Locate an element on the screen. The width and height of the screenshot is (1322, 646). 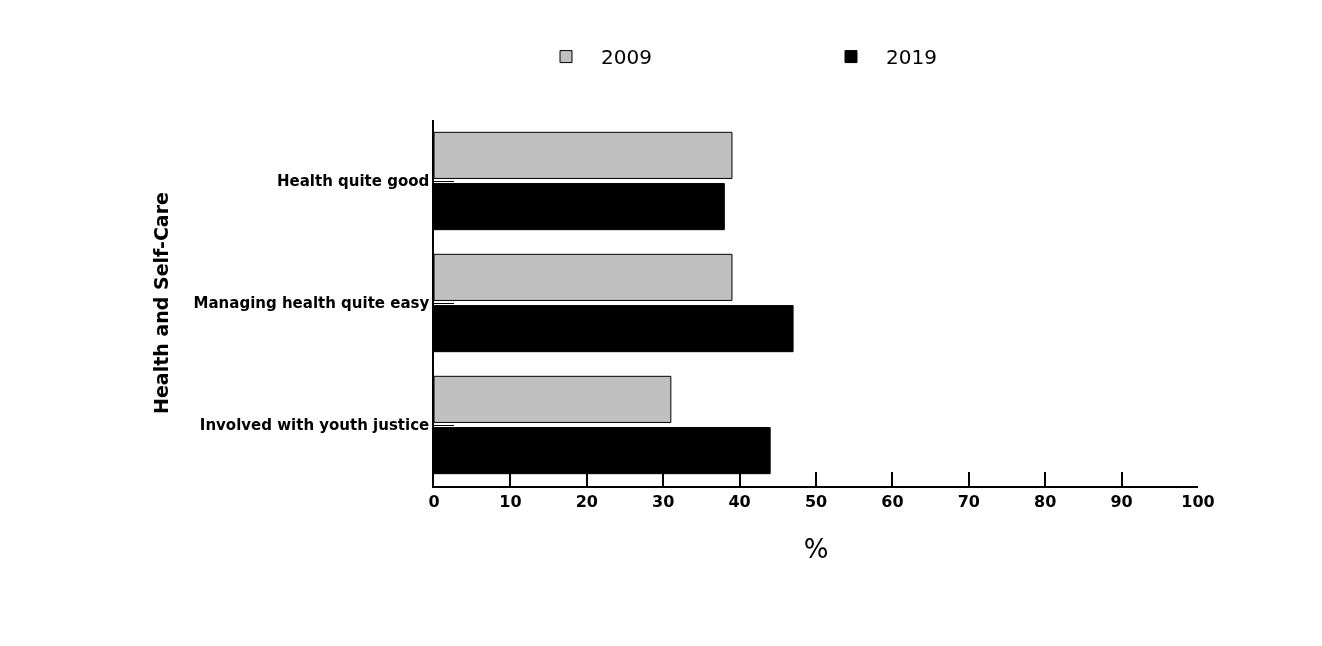
legend-label: 2009 is located at coordinates (626, 57).